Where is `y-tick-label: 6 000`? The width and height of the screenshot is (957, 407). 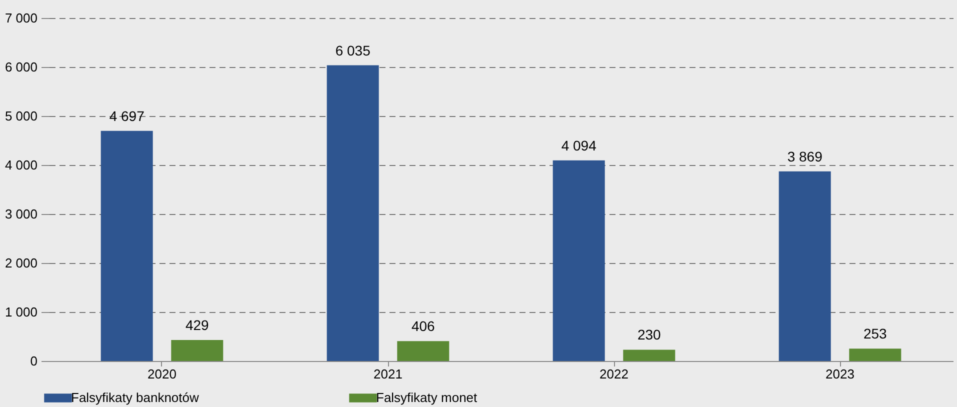
y-tick-label: 6 000 is located at coordinates (21, 67).